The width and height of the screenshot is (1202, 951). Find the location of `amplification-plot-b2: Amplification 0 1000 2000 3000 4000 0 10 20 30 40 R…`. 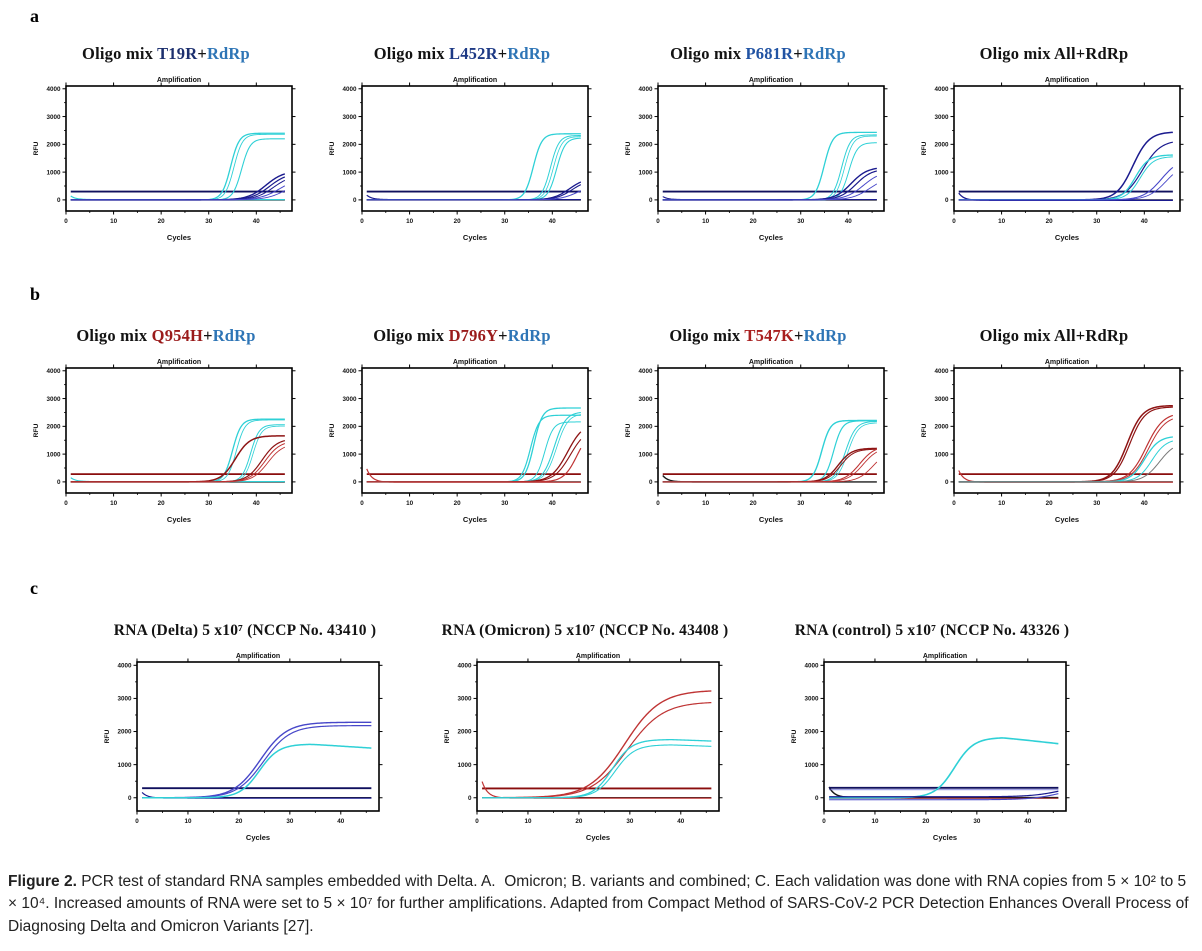

amplification-plot-b2: Amplification 0 1000 2000 3000 4000 0 10 20 30 40 R… is located at coordinates (462, 441).